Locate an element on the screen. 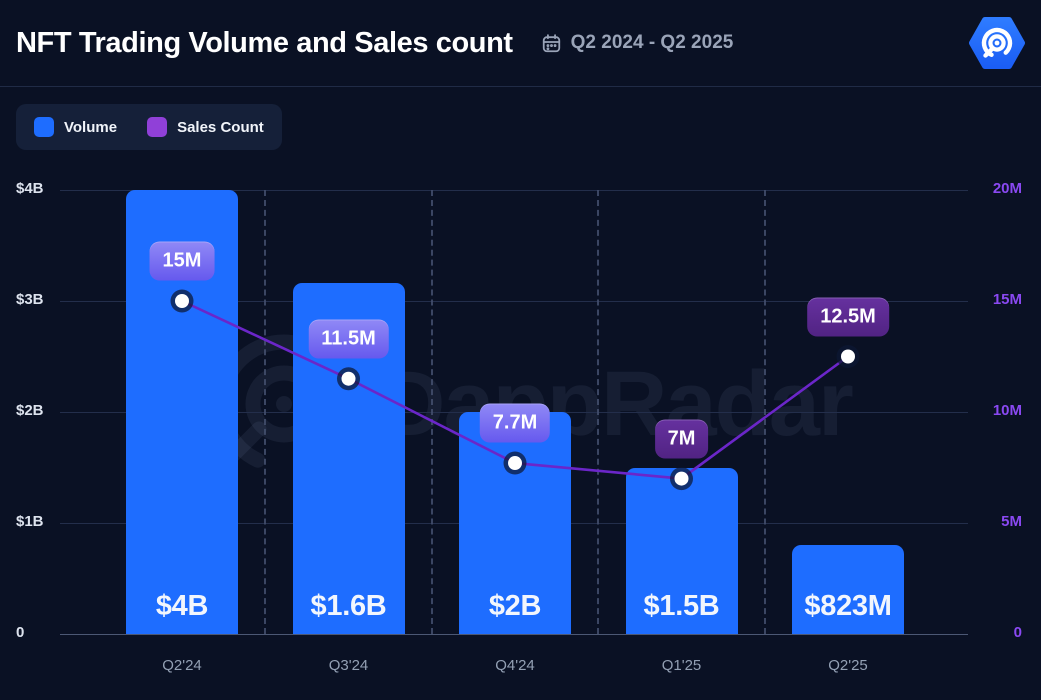  right-axis-tick: 15M is located at coordinates (1007, 299).